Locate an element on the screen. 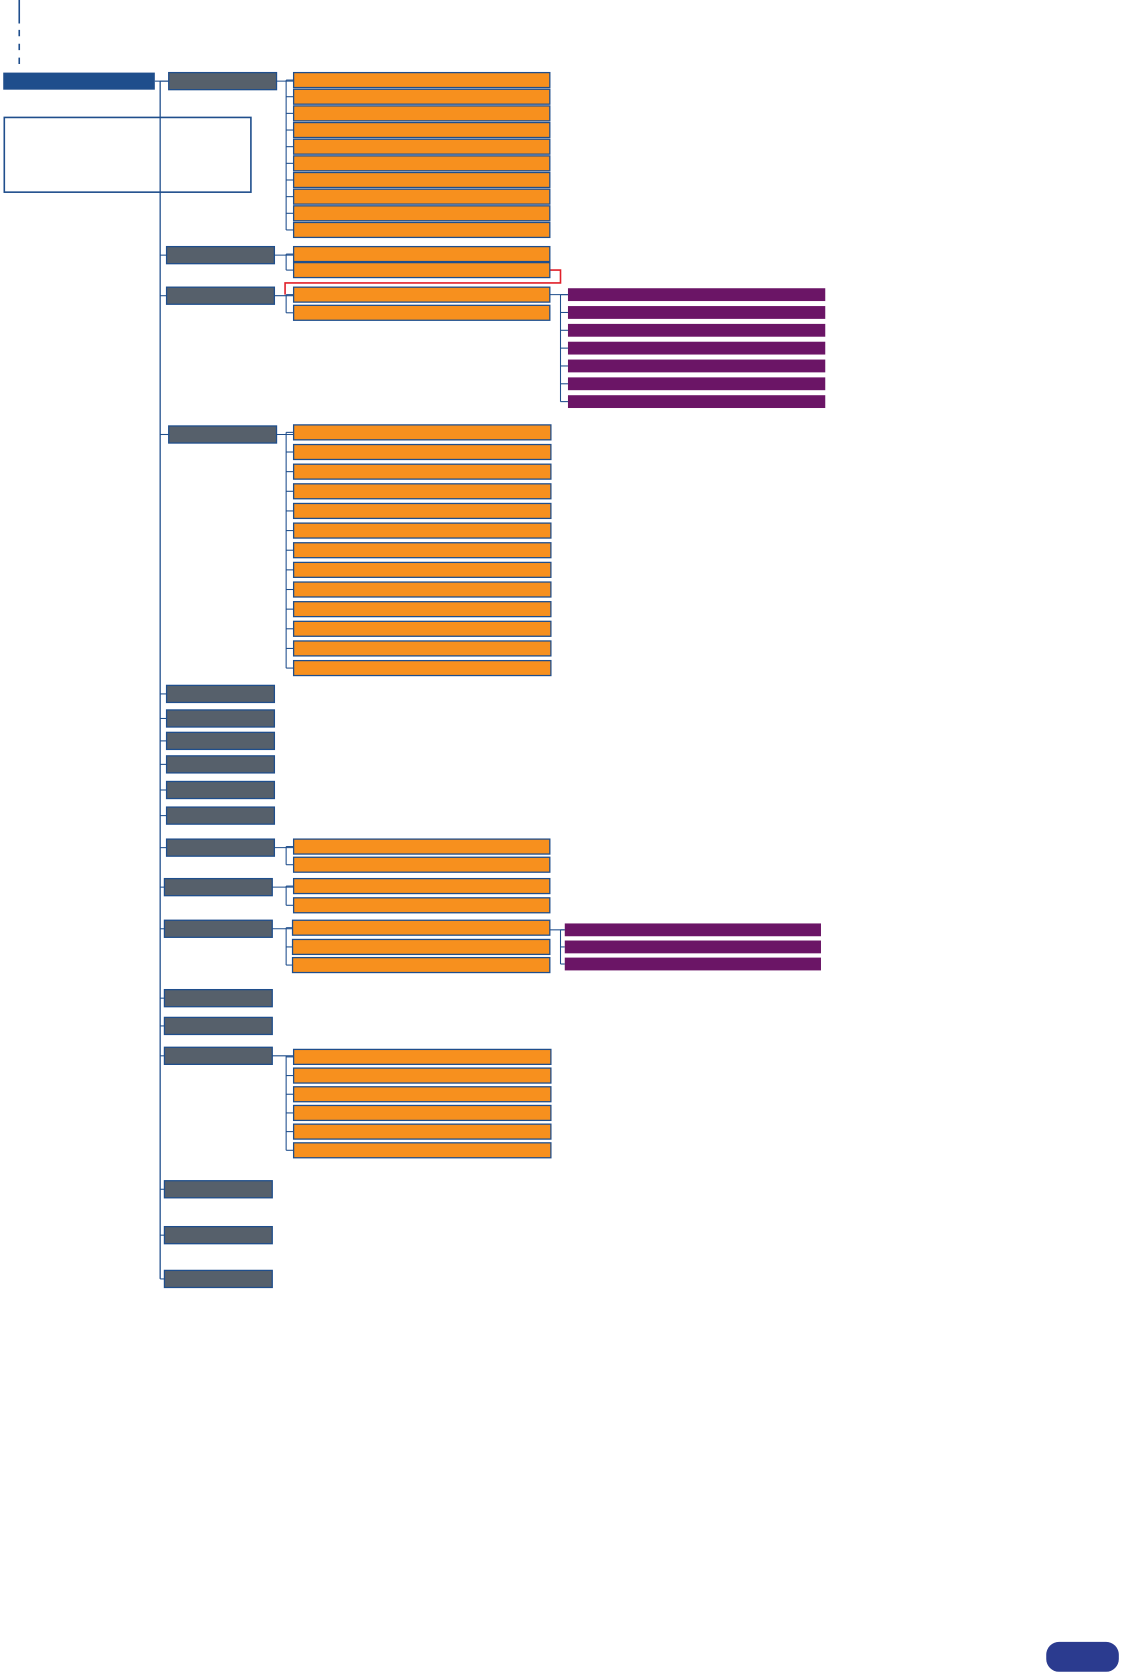 This screenshot has width=1121, height=1675. page-tab is located at coordinates (1082, 1656).